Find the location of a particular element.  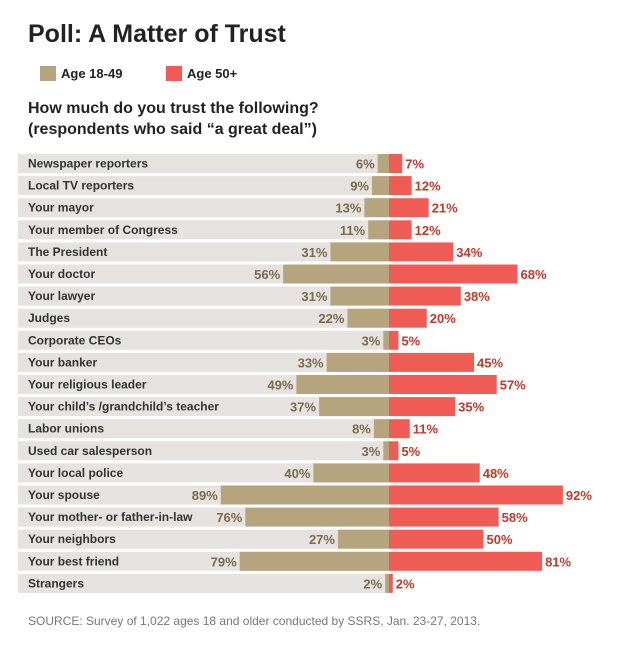

value-label-age-18-49: 40% is located at coordinates (297, 473).